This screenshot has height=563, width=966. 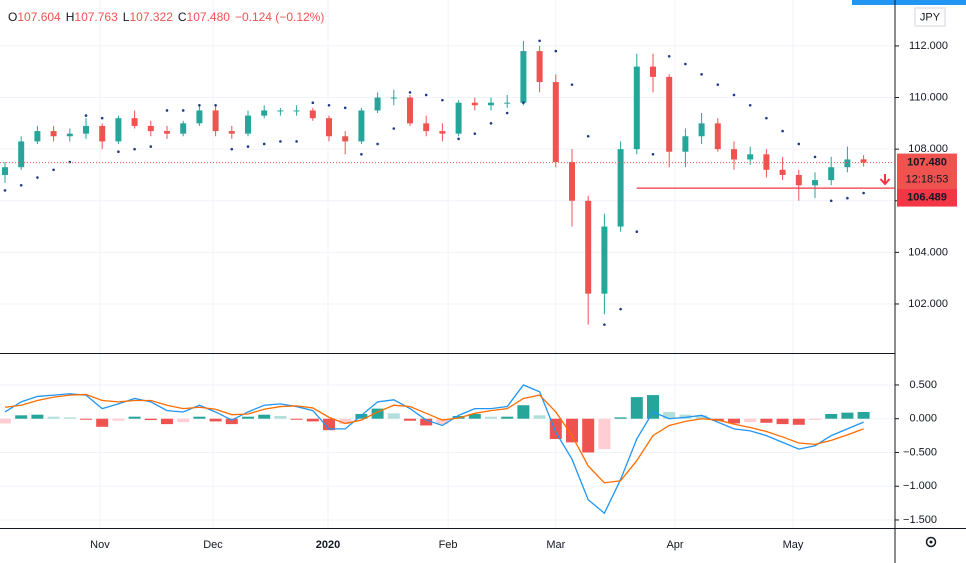 What do you see at coordinates (927, 162) in the screenshot?
I see `last-price-label: 107.480` at bounding box center [927, 162].